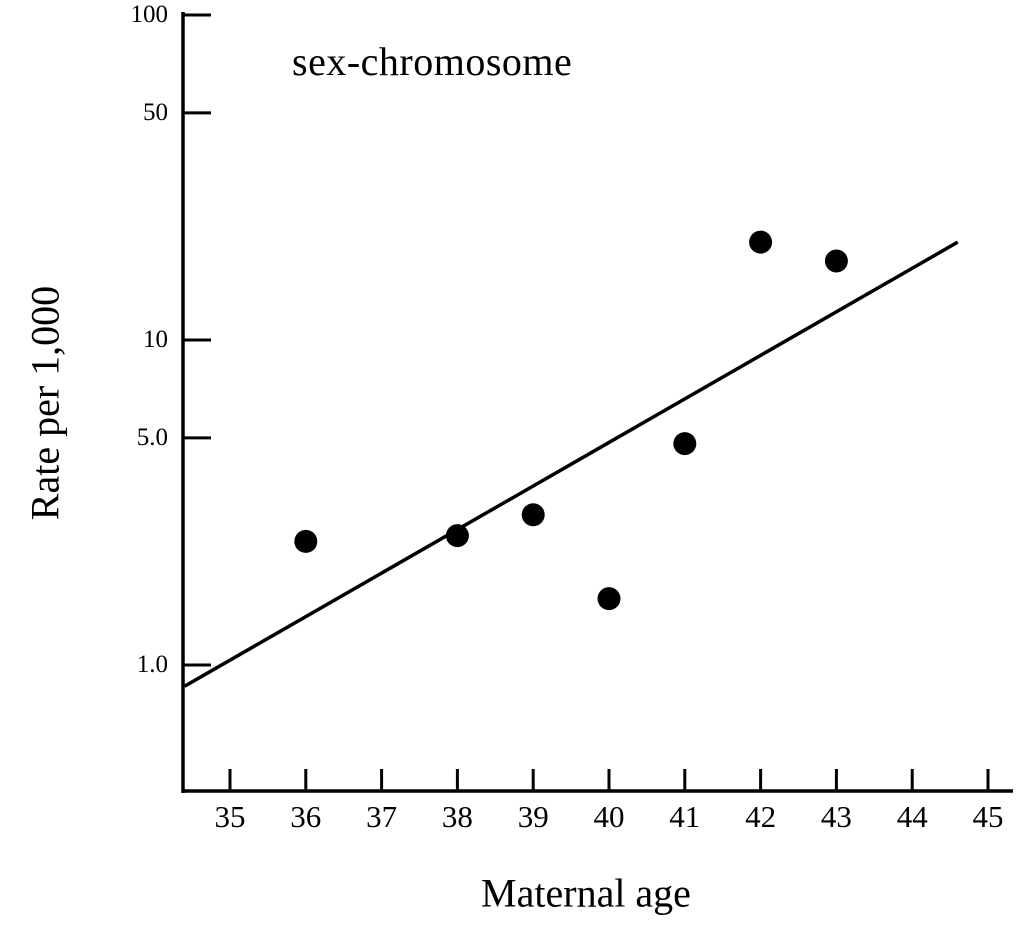 The width and height of the screenshot is (1024, 928). What do you see at coordinates (912, 816) in the screenshot?
I see `x-tick-label: 44` at bounding box center [912, 816].